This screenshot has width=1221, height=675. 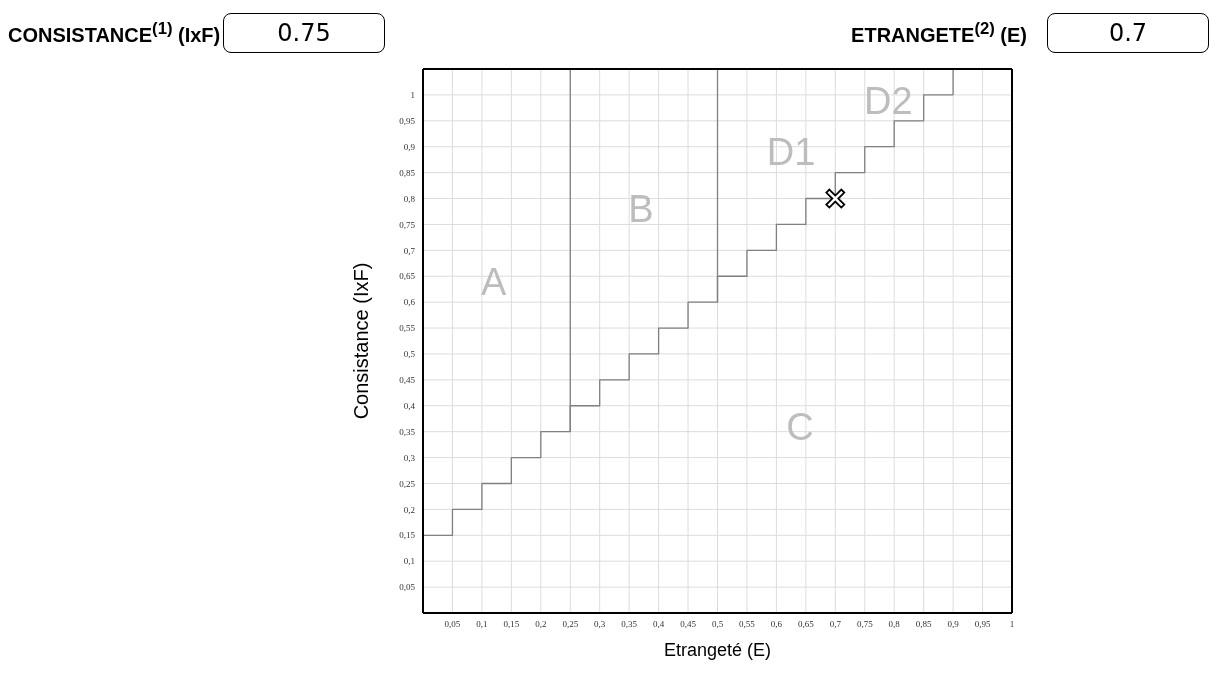 What do you see at coordinates (835, 624) in the screenshot?
I see `x-tick-label: 0,7` at bounding box center [835, 624].